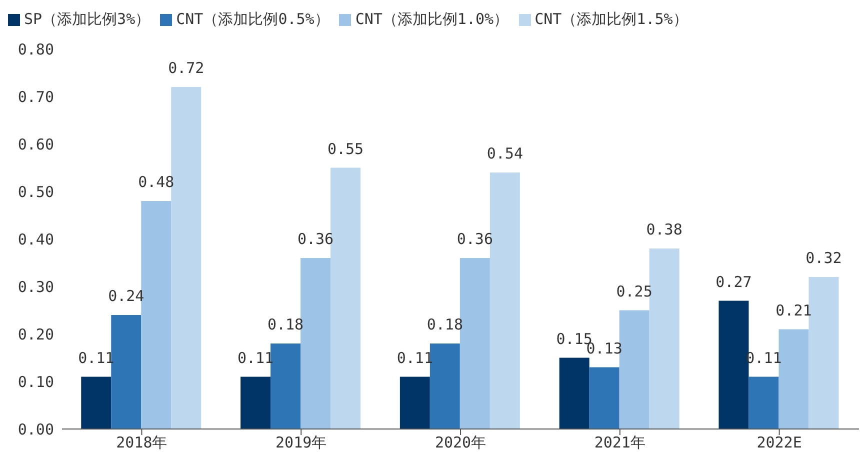 The image size is (863, 459). What do you see at coordinates (36, 49) in the screenshot?
I see `y-tick-label: 0.80` at bounding box center [36, 49].